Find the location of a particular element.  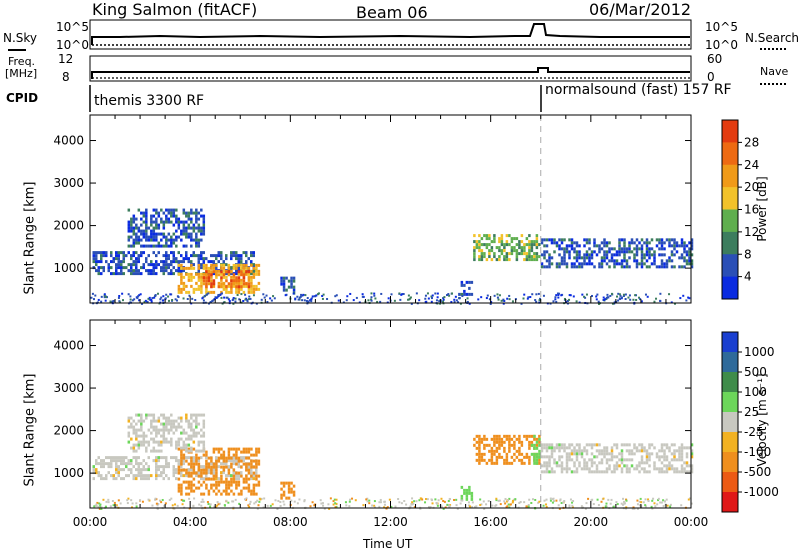

nave-label: Nave is located at coordinates (774, 71).